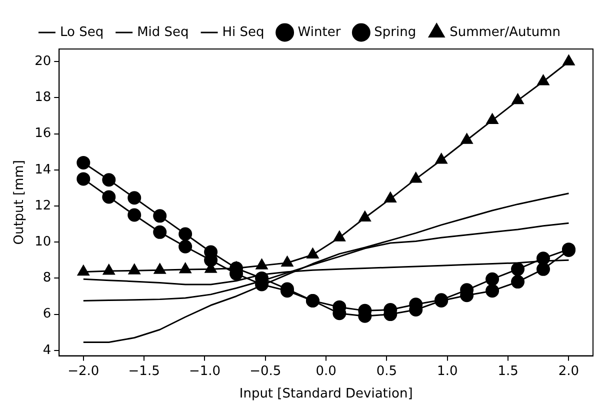 The image size is (615, 414). What do you see at coordinates (163, 32) in the screenshot?
I see `legend-label: Mid Seq` at bounding box center [163, 32].